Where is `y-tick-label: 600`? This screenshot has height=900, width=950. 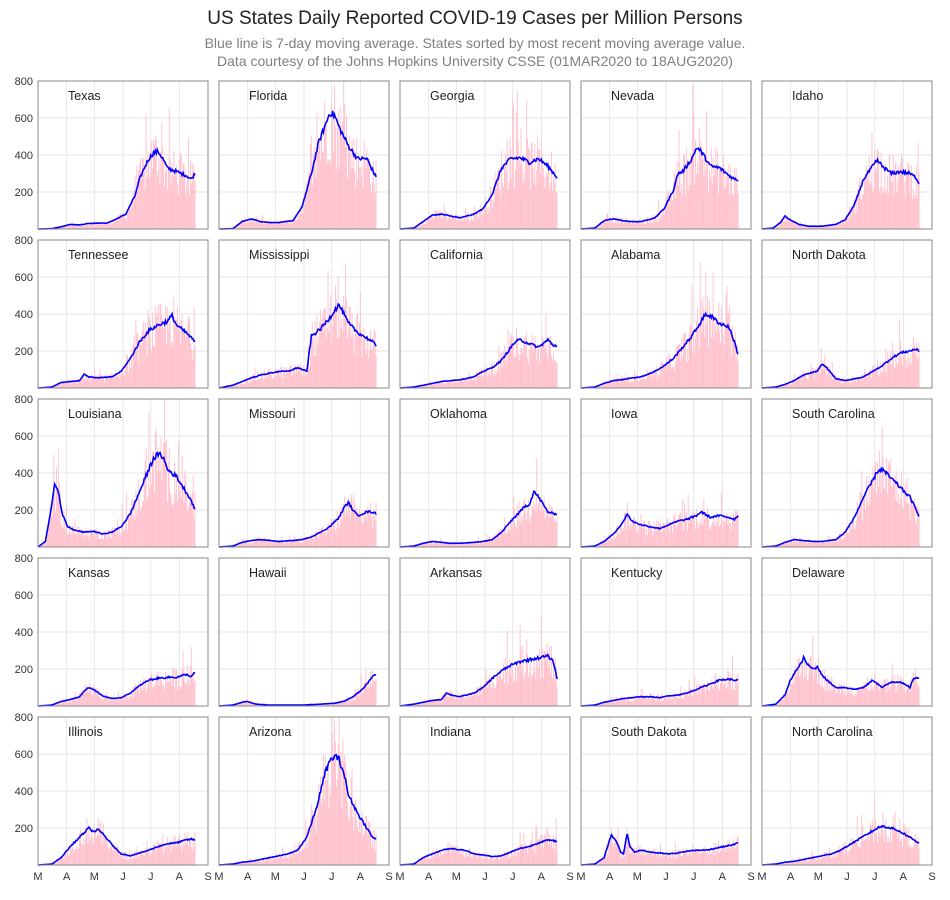 y-tick-label: 600 is located at coordinates (24, 755).